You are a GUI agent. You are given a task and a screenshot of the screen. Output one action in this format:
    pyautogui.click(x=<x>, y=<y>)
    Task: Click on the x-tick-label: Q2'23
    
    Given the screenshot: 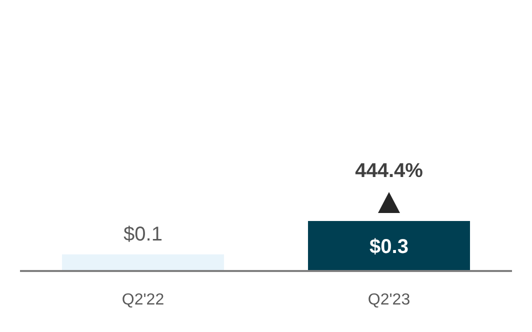 What is the action you would take?
    pyautogui.click(x=389, y=299)
    